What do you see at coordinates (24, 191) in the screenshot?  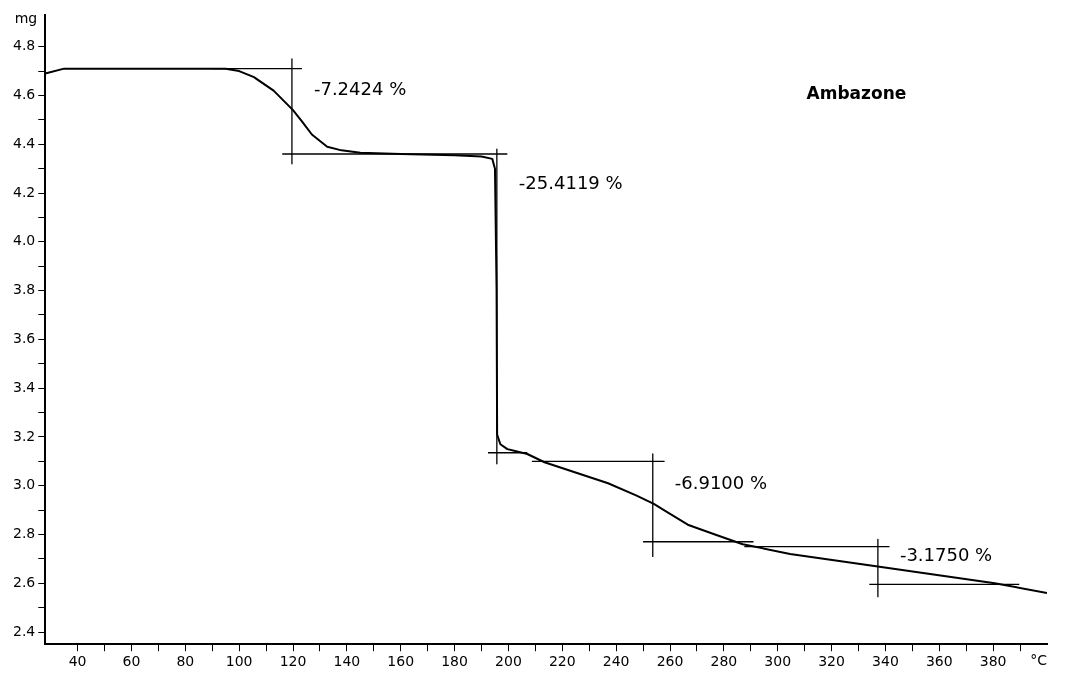 I see `y-tick-label: 4.2` at bounding box center [24, 191].